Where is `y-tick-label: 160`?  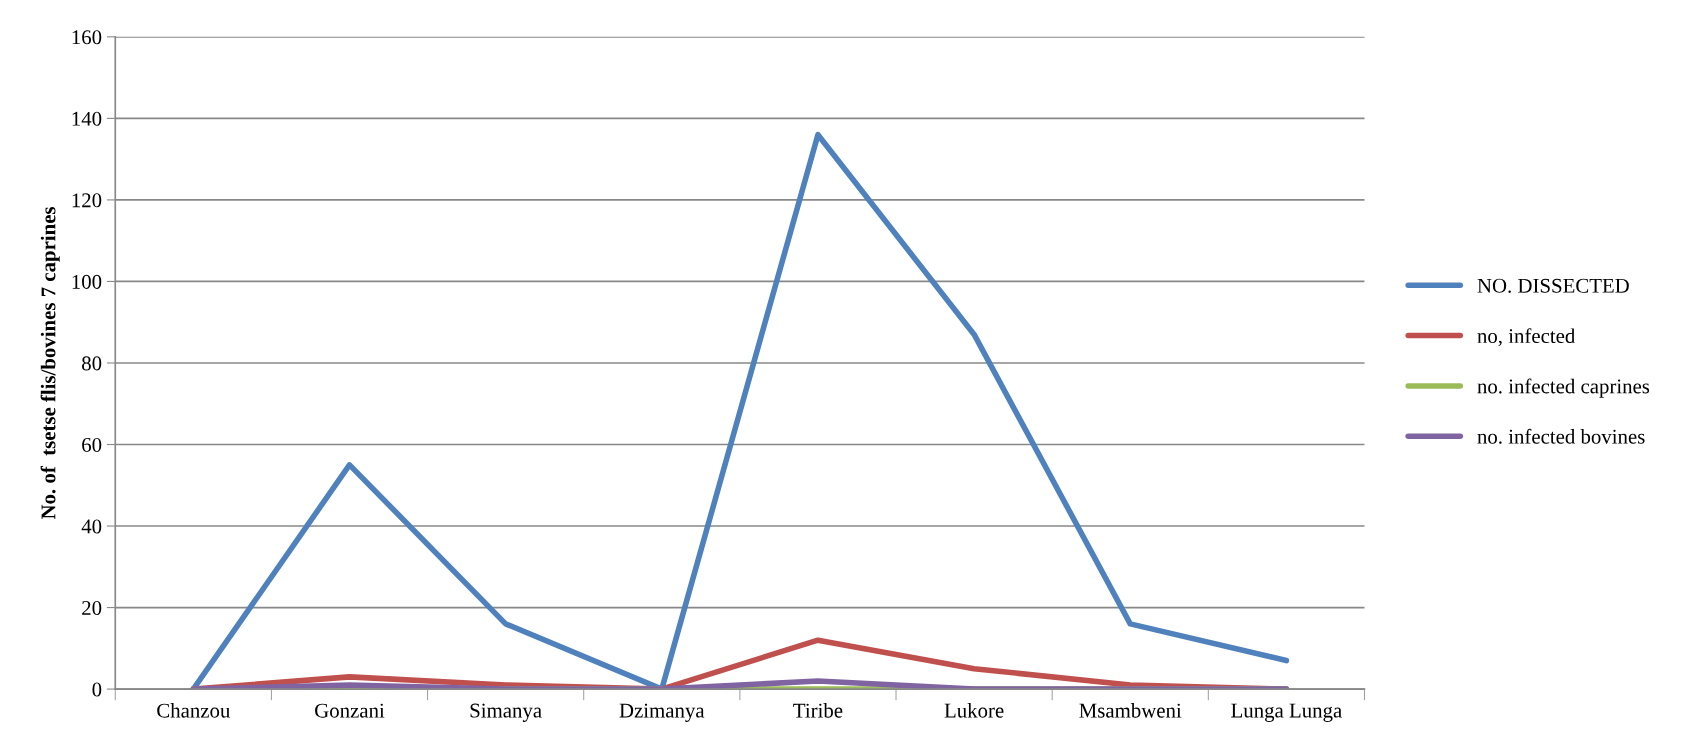 y-tick-label: 160 is located at coordinates (87, 37).